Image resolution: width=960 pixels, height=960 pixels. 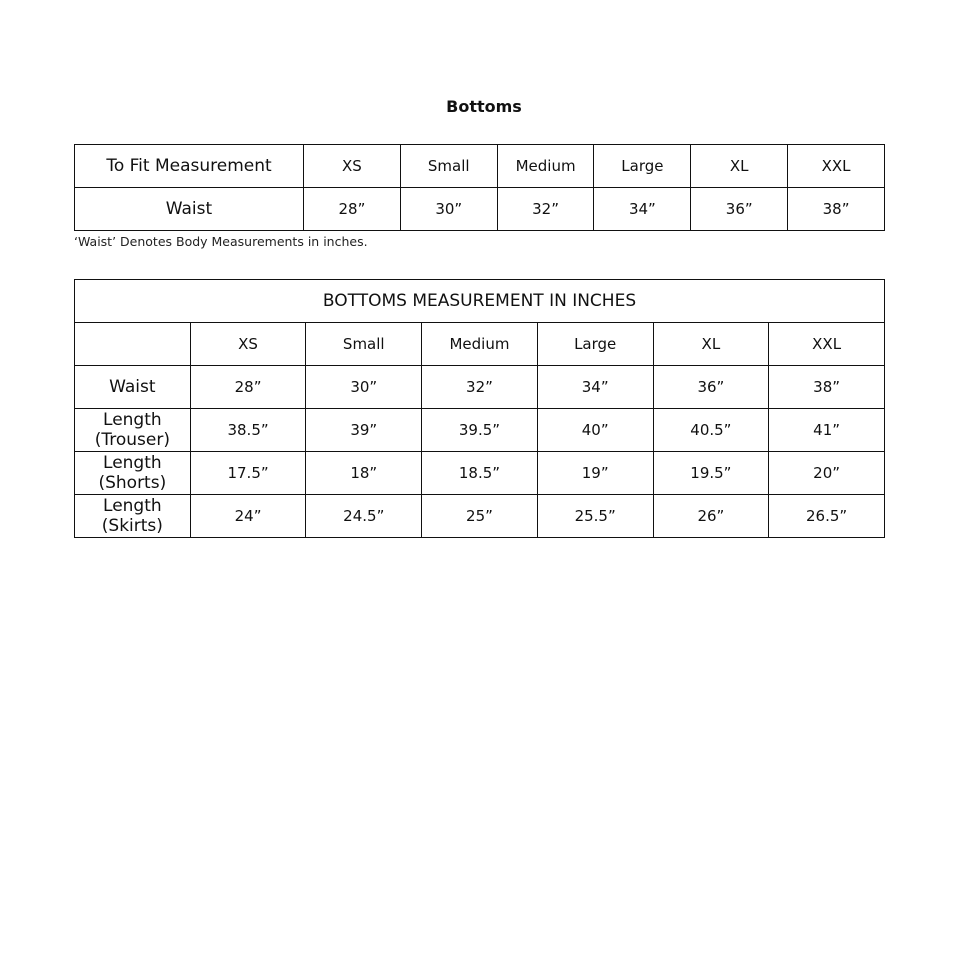 What do you see at coordinates (711, 430) in the screenshot?
I see `table-cell: 40.5”` at bounding box center [711, 430].